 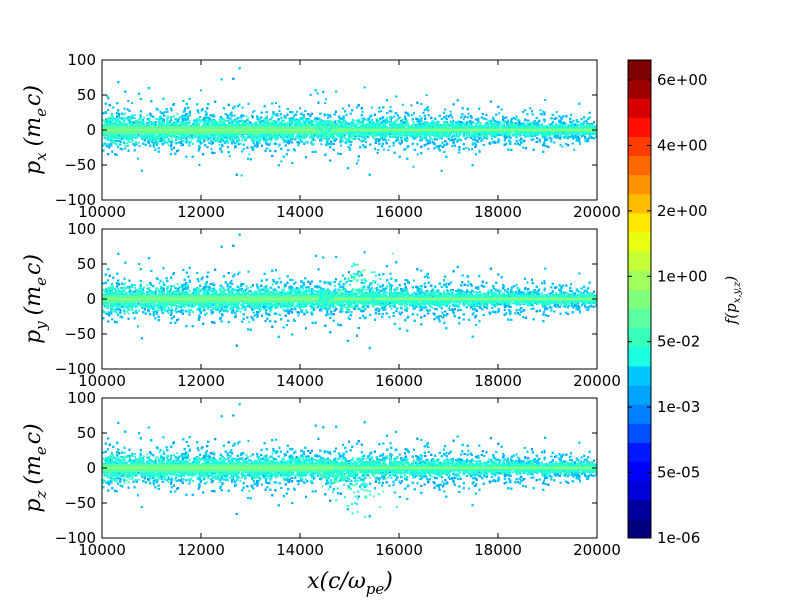 I want to click on x-axis-label-main: x(c/ω, so click(x=336, y=581).